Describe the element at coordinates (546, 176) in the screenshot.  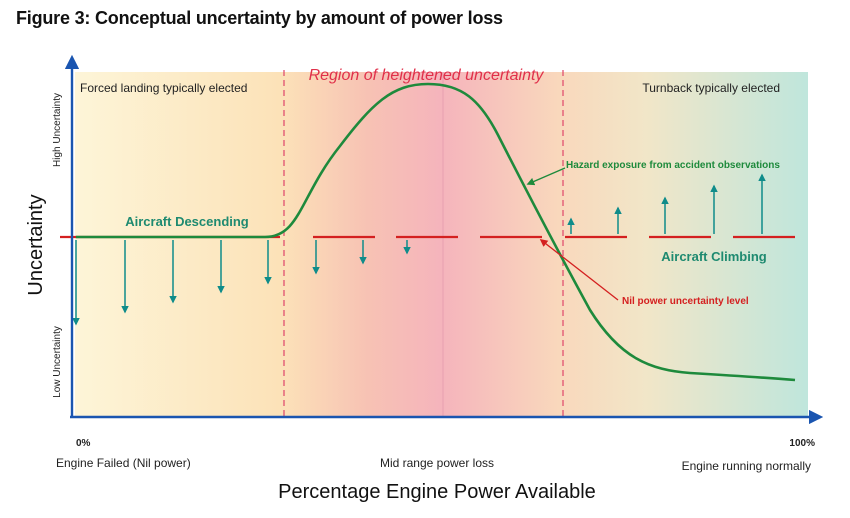
I see `hazard-pointer-arrow` at that location.